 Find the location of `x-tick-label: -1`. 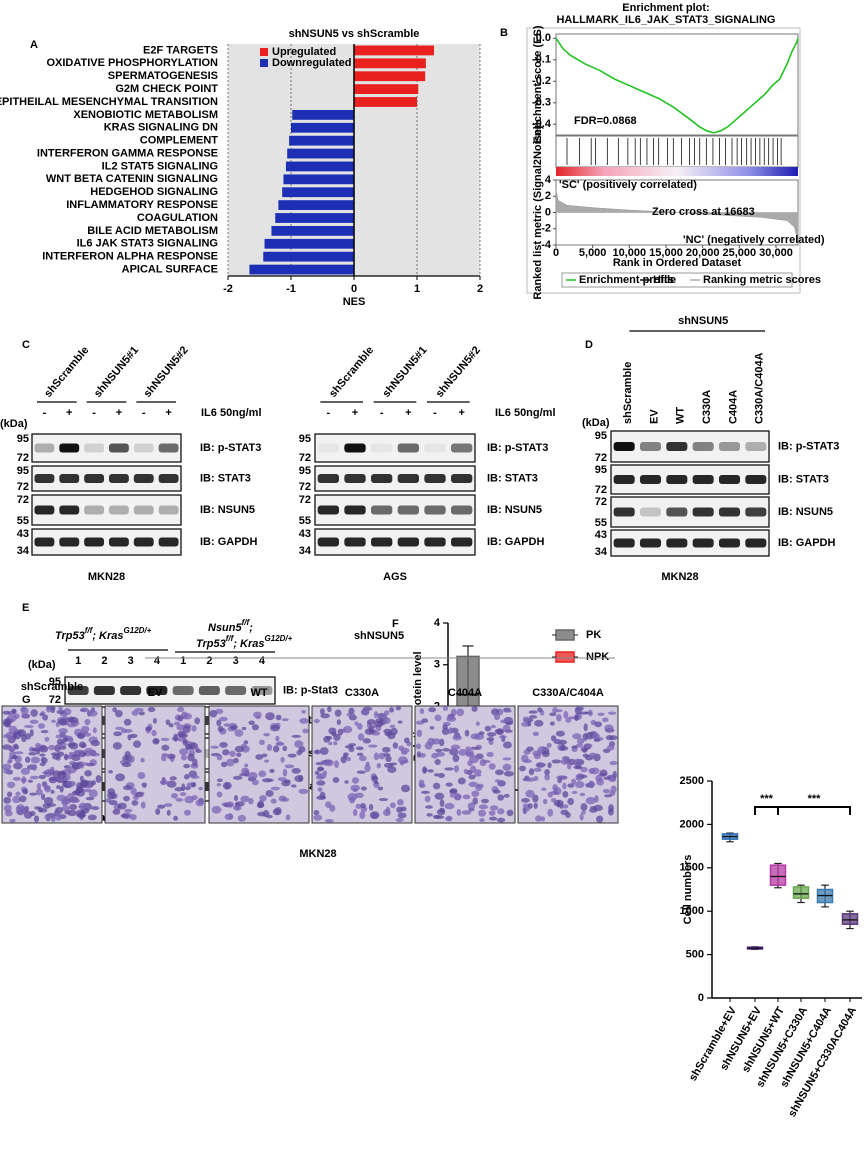

x-tick-label: -1 is located at coordinates (291, 289).